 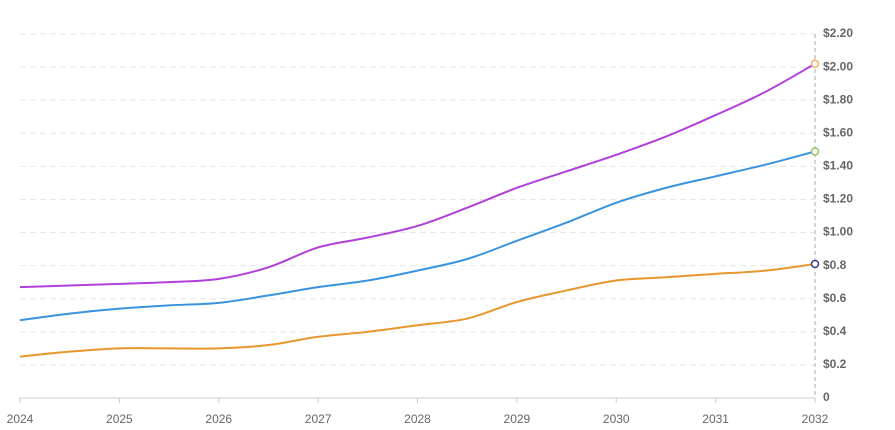 I want to click on y-tick-label: $0.2, so click(x=835, y=364).